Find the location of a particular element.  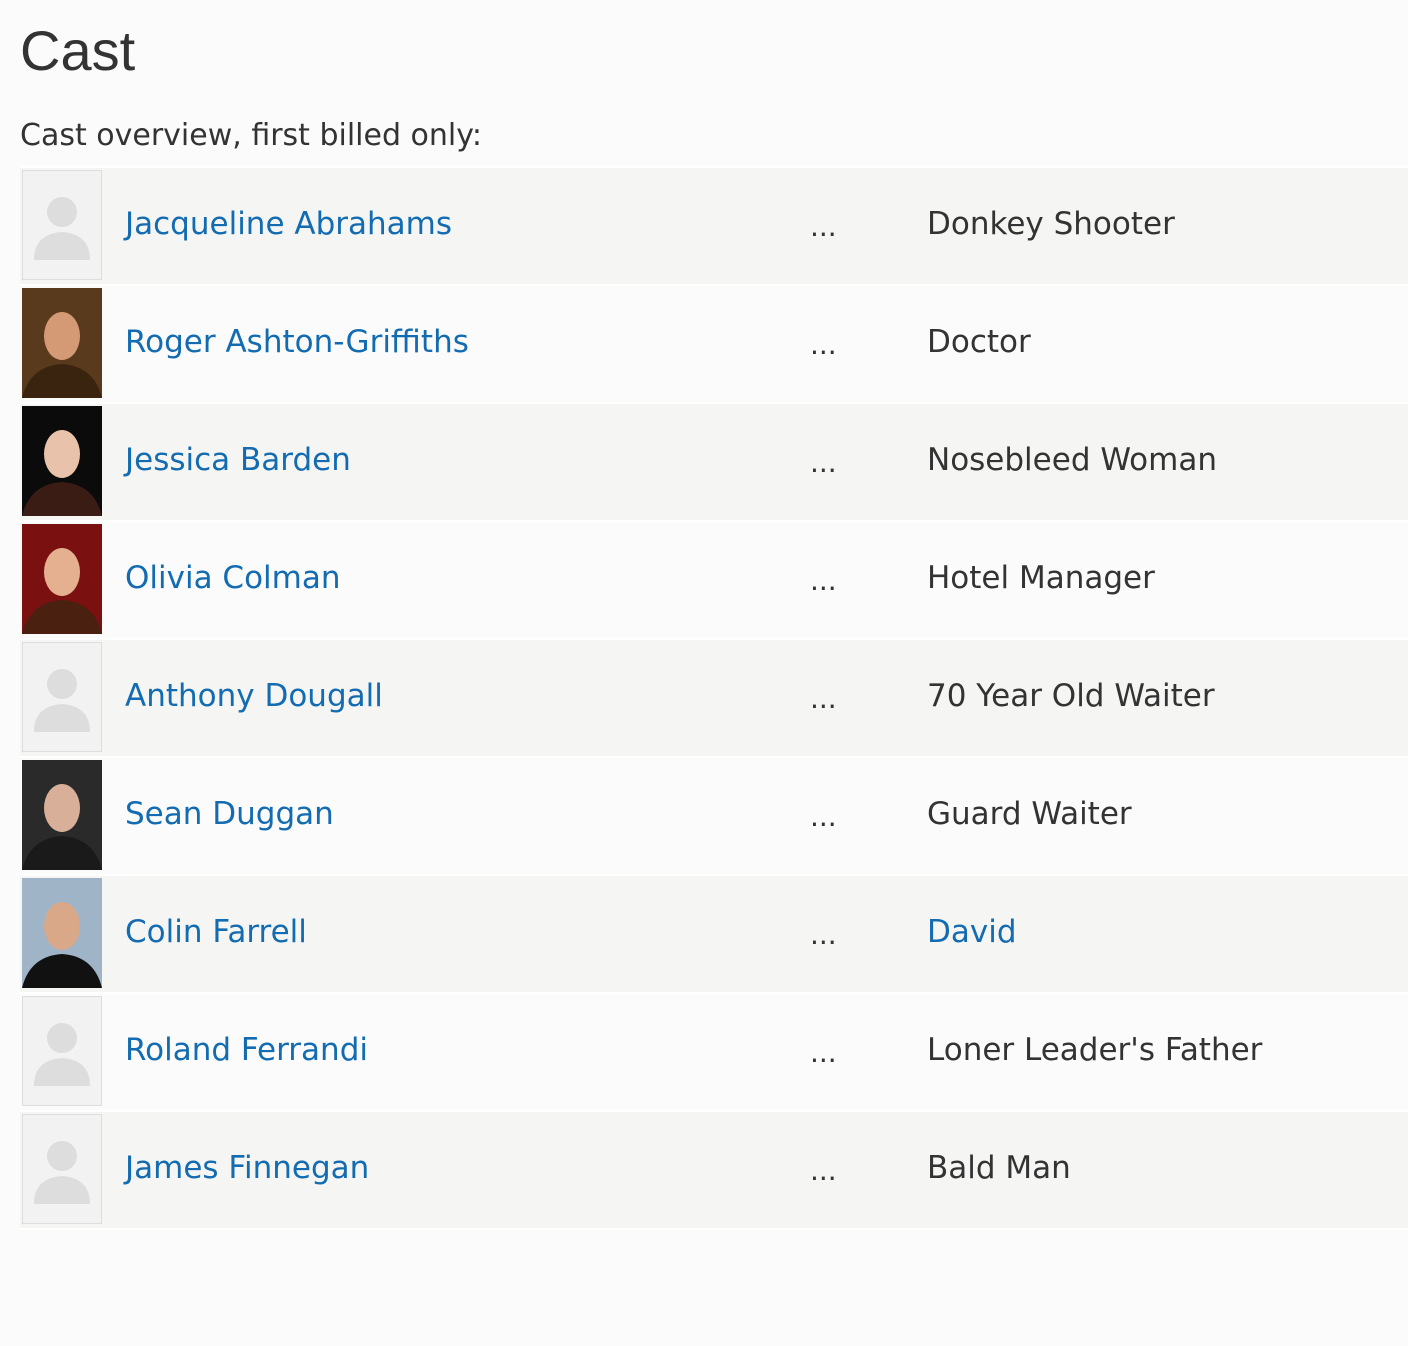

character-name: Donkey Shooter is located at coordinates (1051, 224).